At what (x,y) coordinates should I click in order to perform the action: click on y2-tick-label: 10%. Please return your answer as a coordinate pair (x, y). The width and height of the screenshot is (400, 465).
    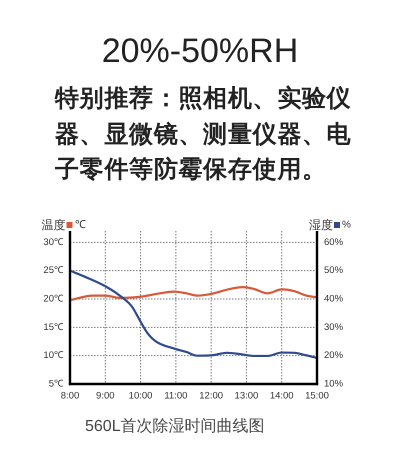
    Looking at the image, I should click on (334, 384).